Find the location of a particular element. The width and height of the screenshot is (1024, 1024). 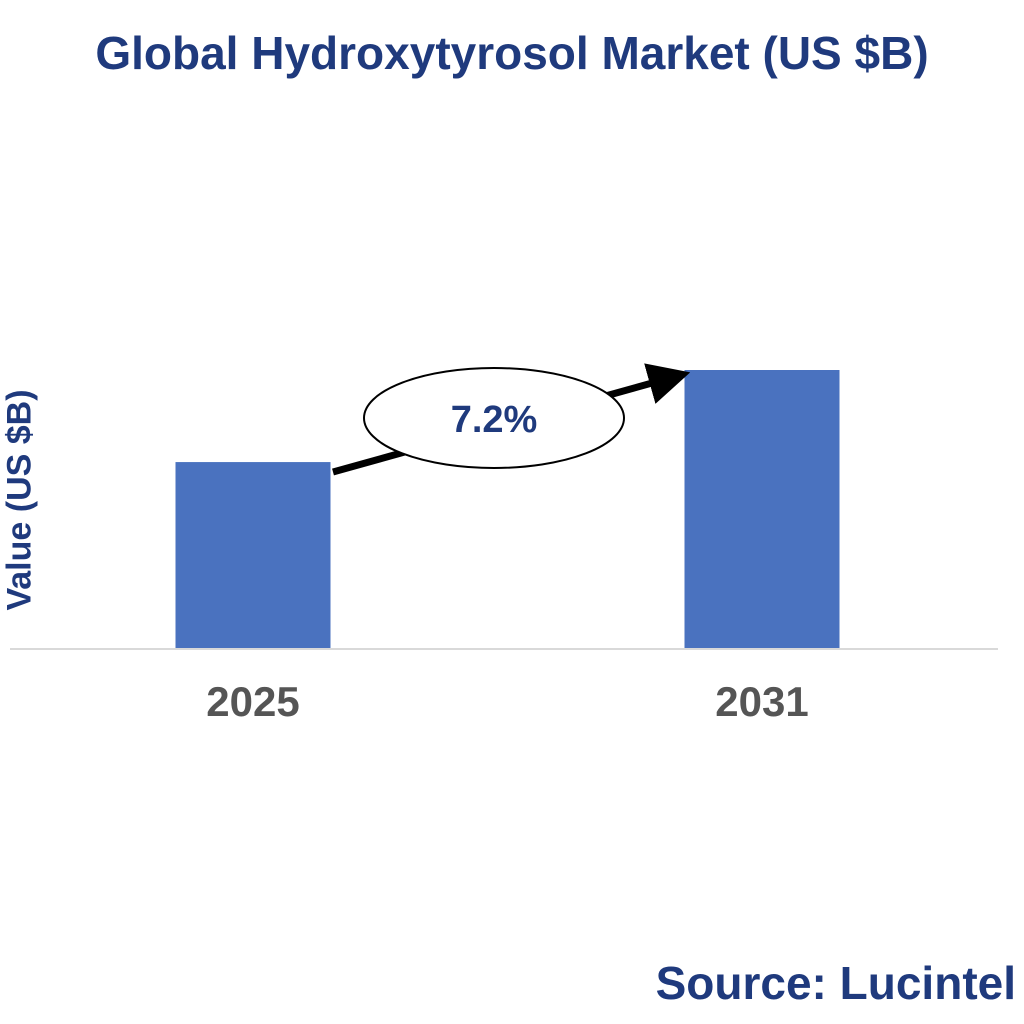

cagr-label: 7.2% is located at coordinates (494, 420).